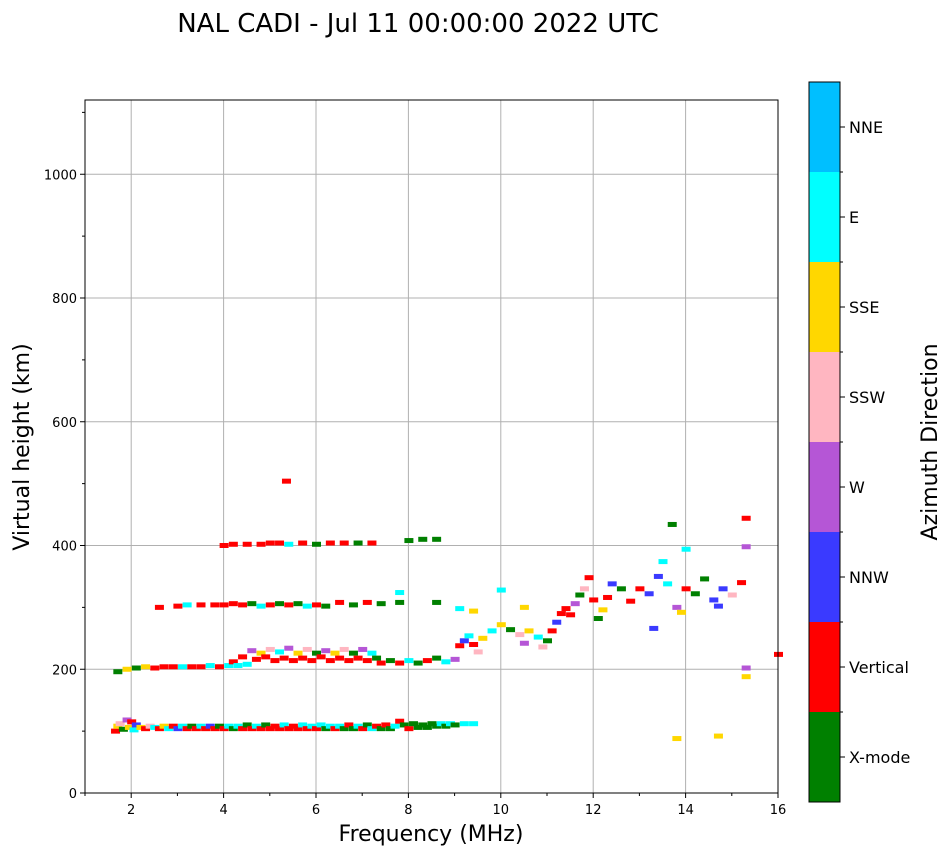 This screenshot has width=951, height=856. Describe the element at coordinates (435, 805) in the screenshot. I see `x-axis-ticks: 2 4 6 8 10 12 14 16` at that location.